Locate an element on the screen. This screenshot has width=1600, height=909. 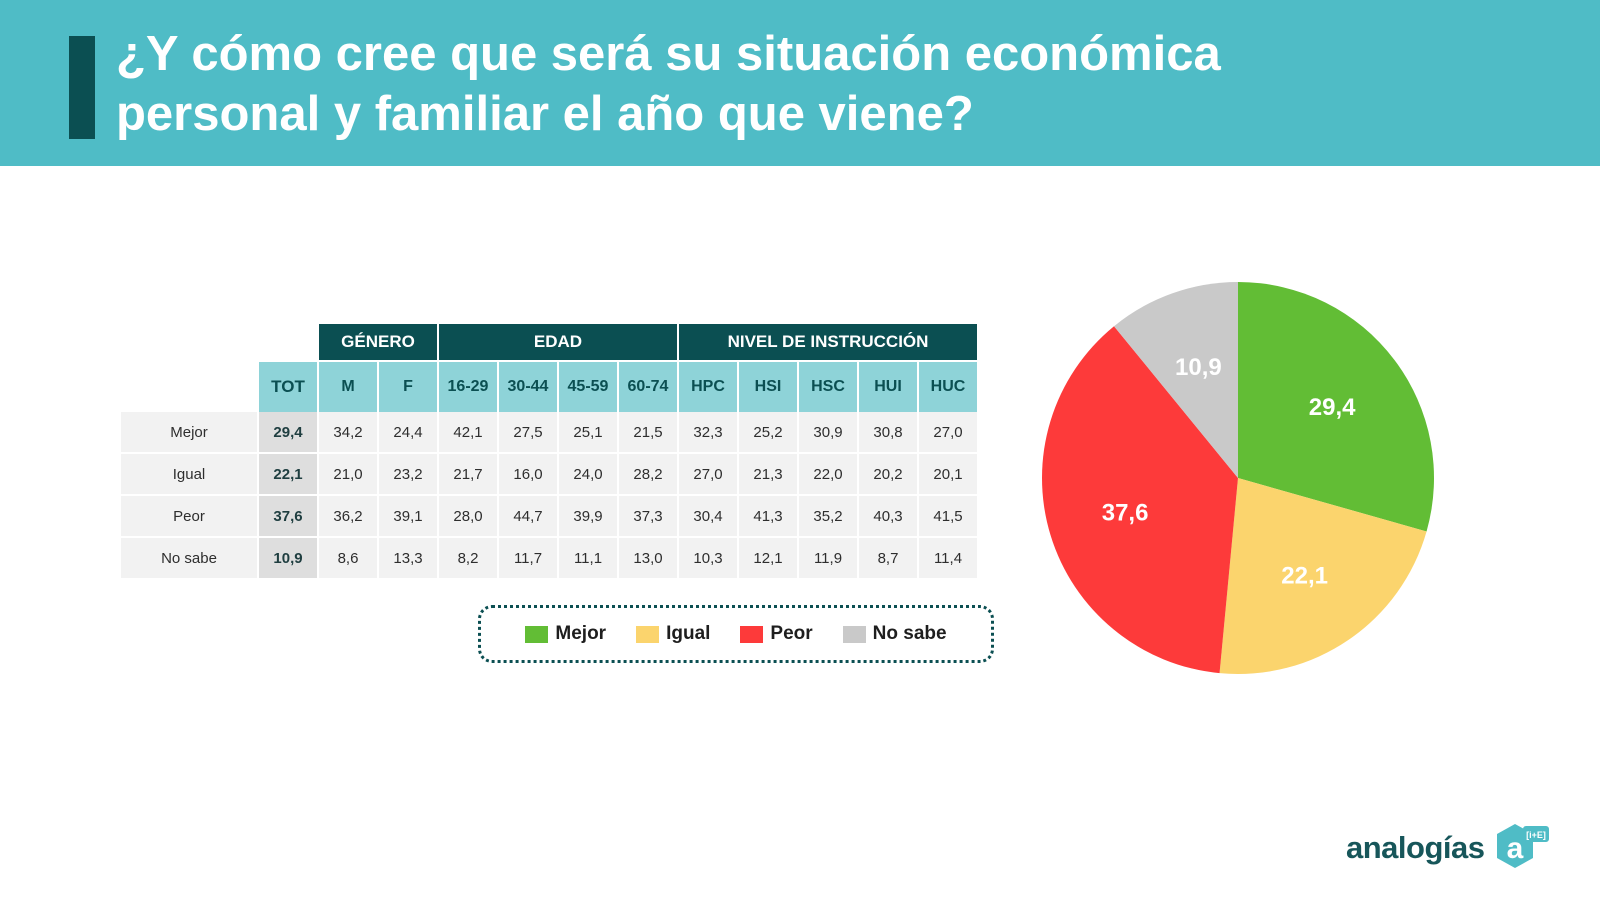
table-cell: 21,0 is located at coordinates (349, 475).